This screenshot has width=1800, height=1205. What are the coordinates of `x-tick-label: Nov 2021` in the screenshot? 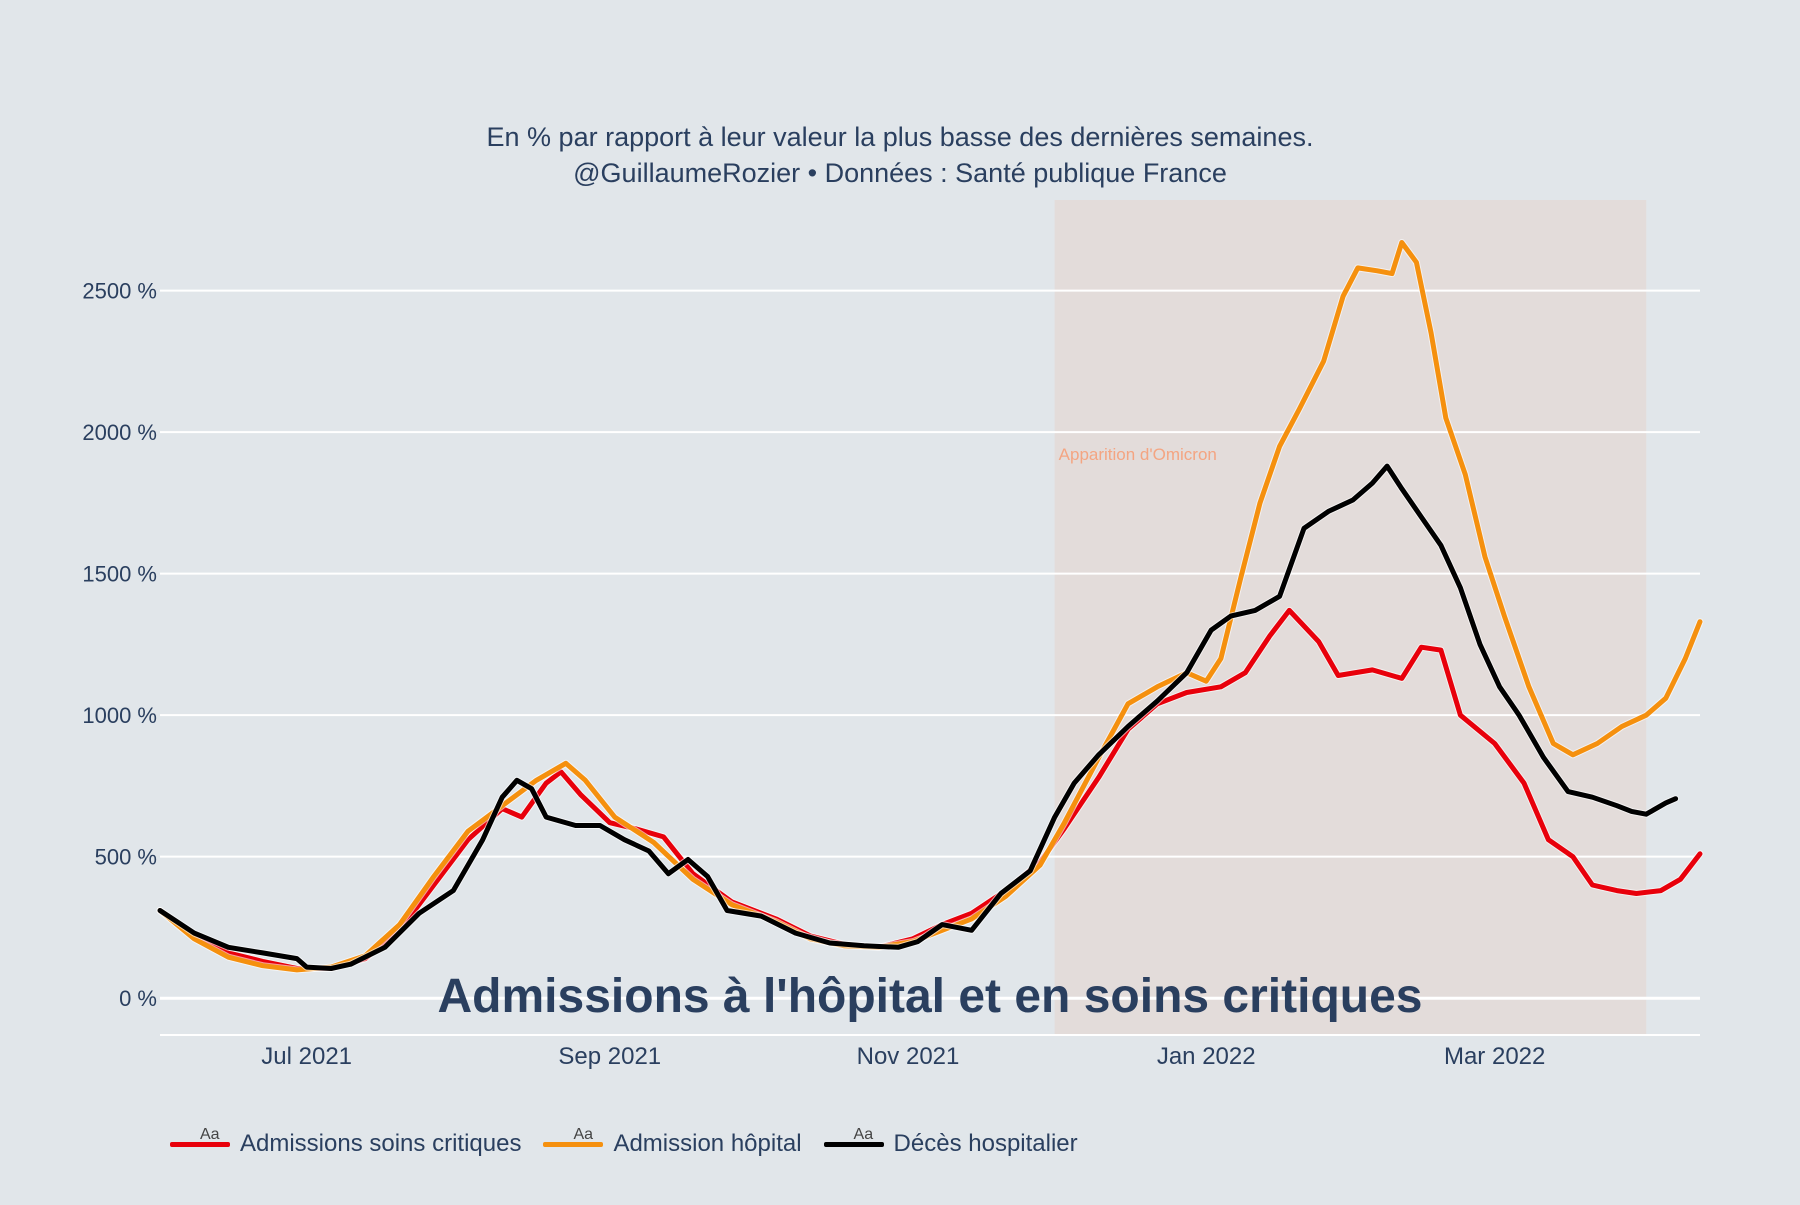 It's located at (908, 1056).